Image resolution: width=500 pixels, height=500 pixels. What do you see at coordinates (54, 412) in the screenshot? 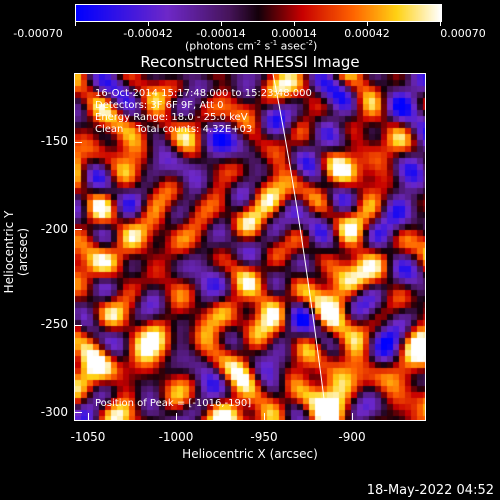
I see `y-tick-label: -300` at bounding box center [54, 412].